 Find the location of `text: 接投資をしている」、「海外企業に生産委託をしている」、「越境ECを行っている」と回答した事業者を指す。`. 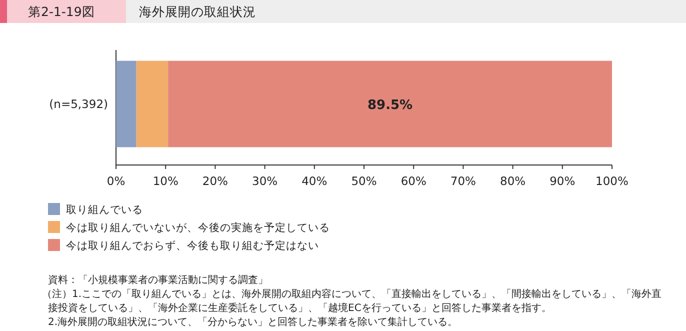

text: 接投資をしている」、「海外企業に生産委託をしている」、「越境ECを行っている」と回答した事業者を指す。 is located at coordinates (300, 308).